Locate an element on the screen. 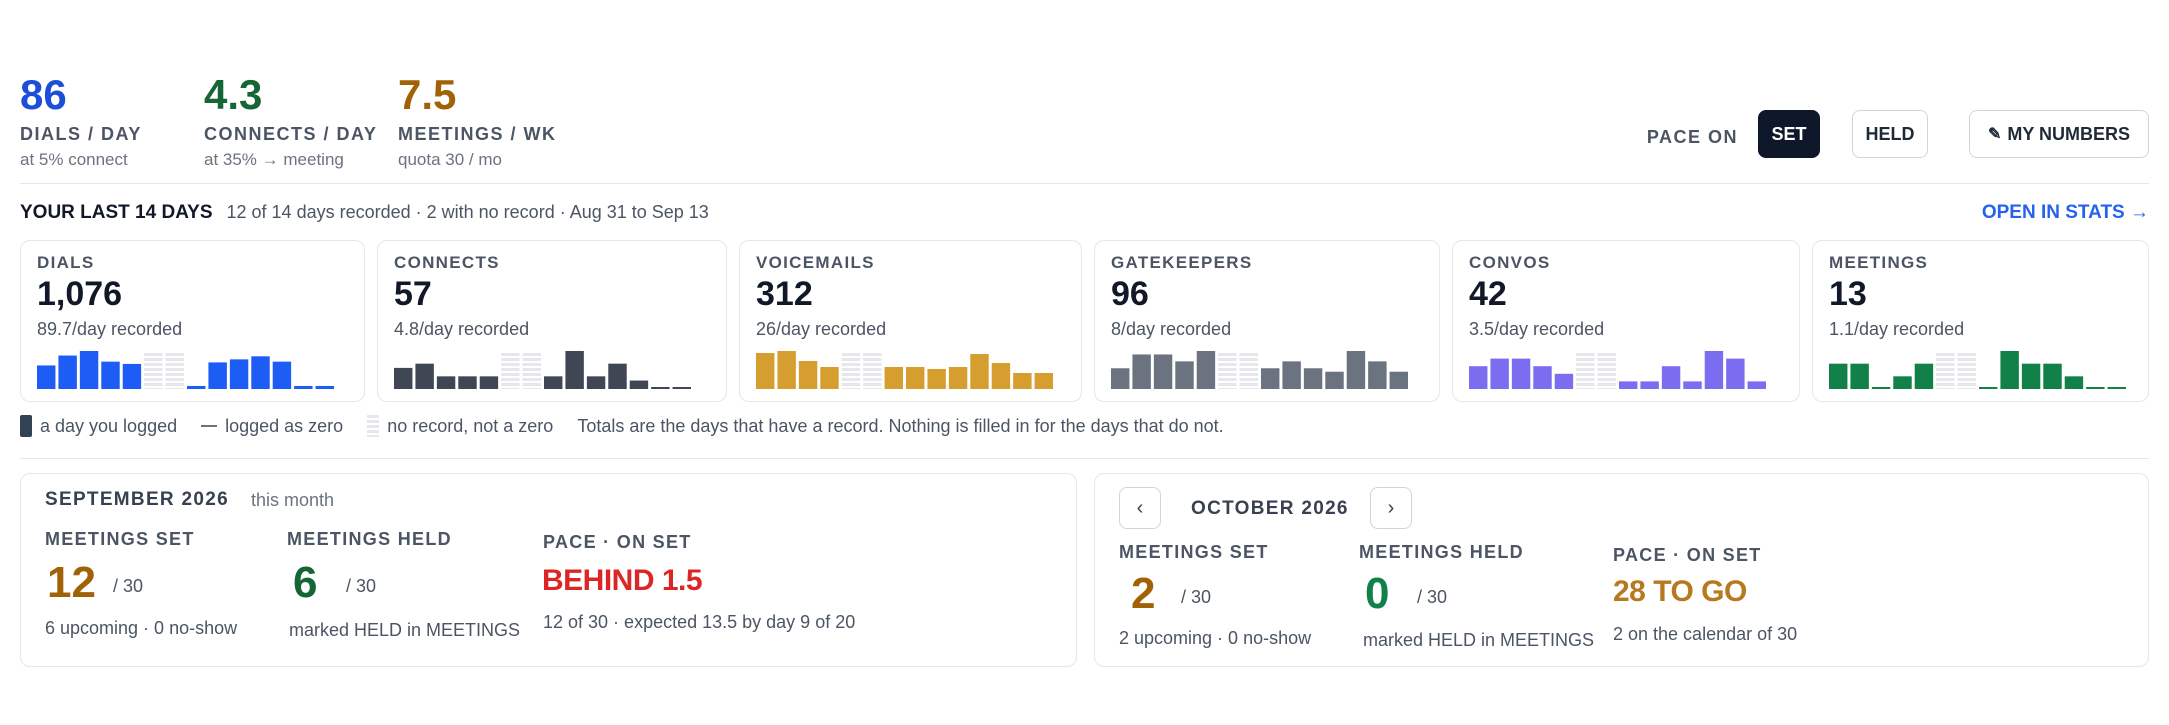 This screenshot has height=725, width=2169. chevron-left-icon: ‹ is located at coordinates (1140, 507).